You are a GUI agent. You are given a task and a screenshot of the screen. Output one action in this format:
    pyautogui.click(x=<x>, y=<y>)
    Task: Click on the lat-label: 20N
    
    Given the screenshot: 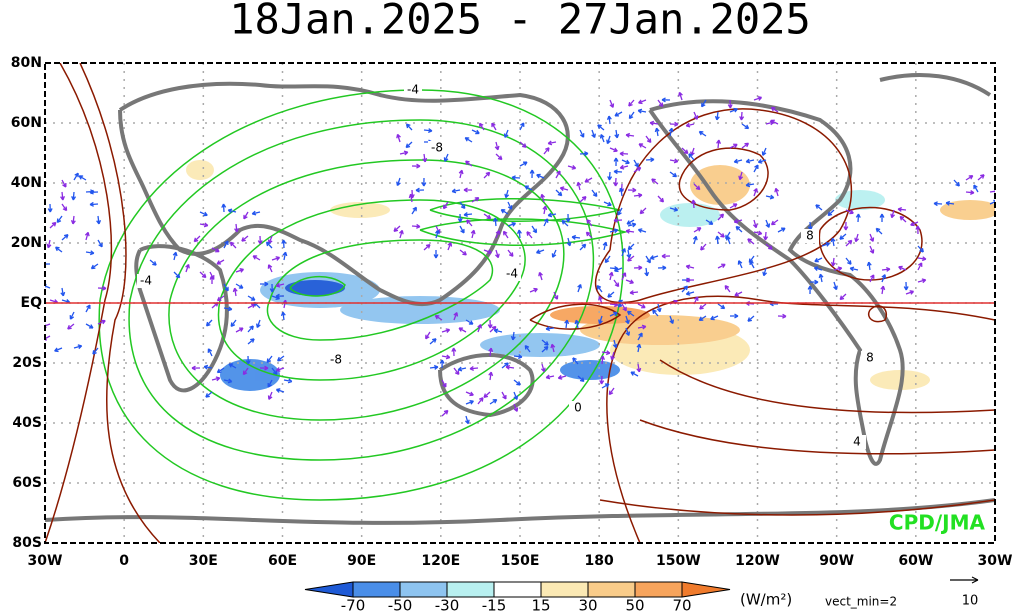 What is the action you would take?
    pyautogui.click(x=26, y=243)
    